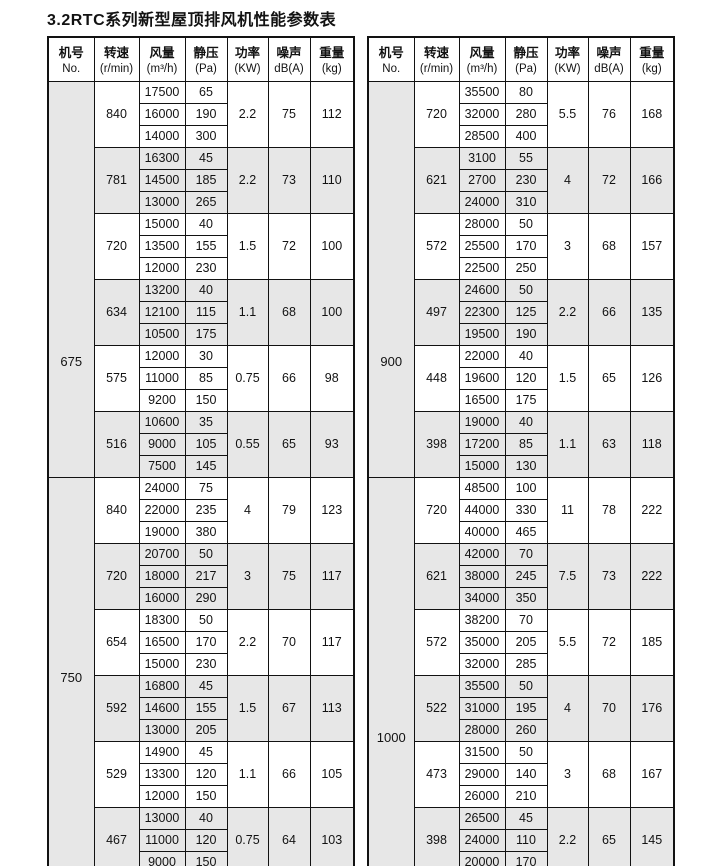 The width and height of the screenshot is (720, 866). Describe the element at coordinates (652, 642) in the screenshot. I see `weight-cell: 185` at that location.